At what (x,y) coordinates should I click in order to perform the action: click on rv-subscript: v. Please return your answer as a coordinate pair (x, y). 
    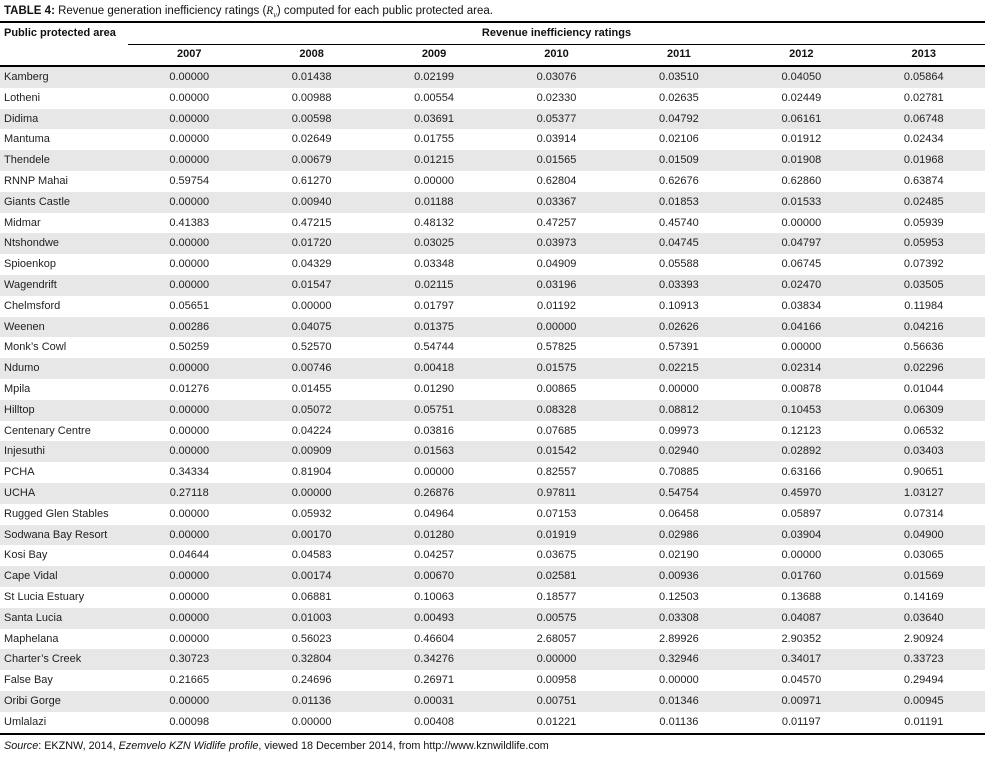
    Looking at the image, I should click on (275, 15).